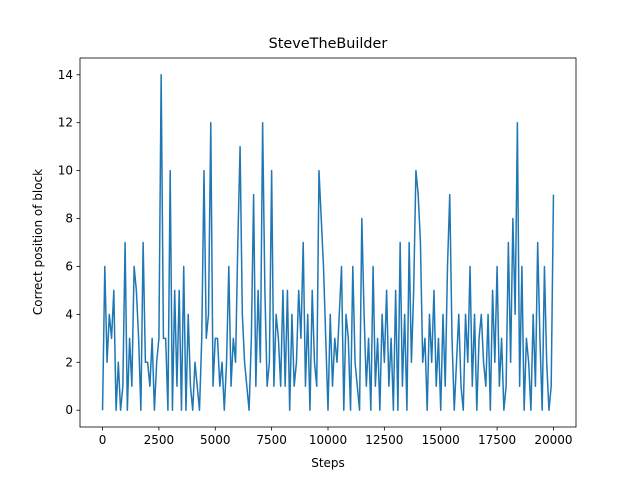 This screenshot has height=484, width=640. Describe the element at coordinates (69, 410) in the screenshot. I see `y-tick-label: 0` at that location.